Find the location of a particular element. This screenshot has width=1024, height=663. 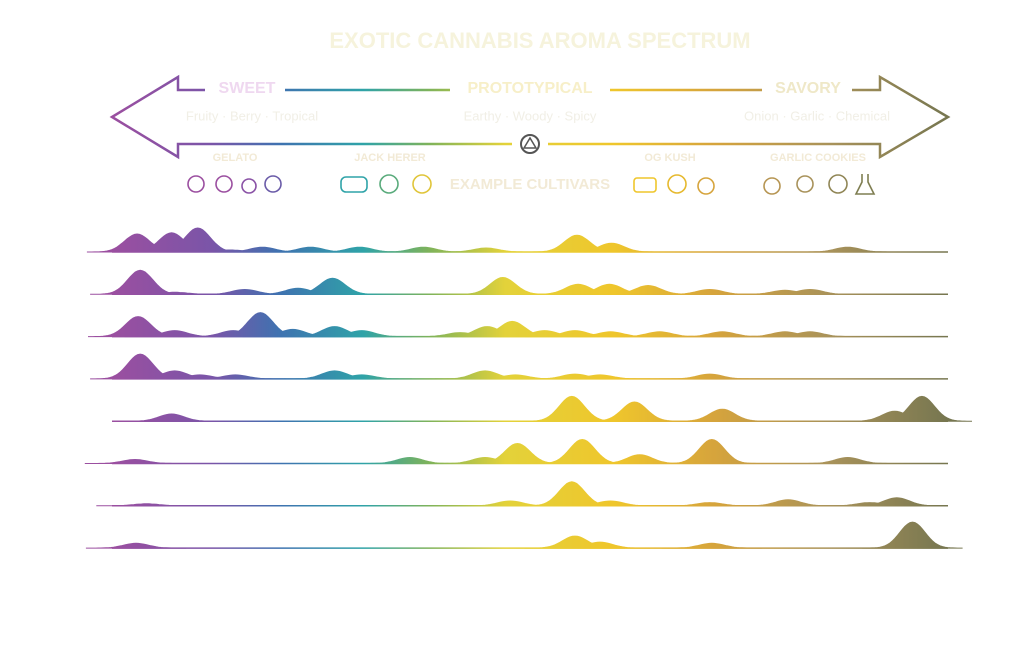

cultivar-label: GELATO is located at coordinates (235, 158).